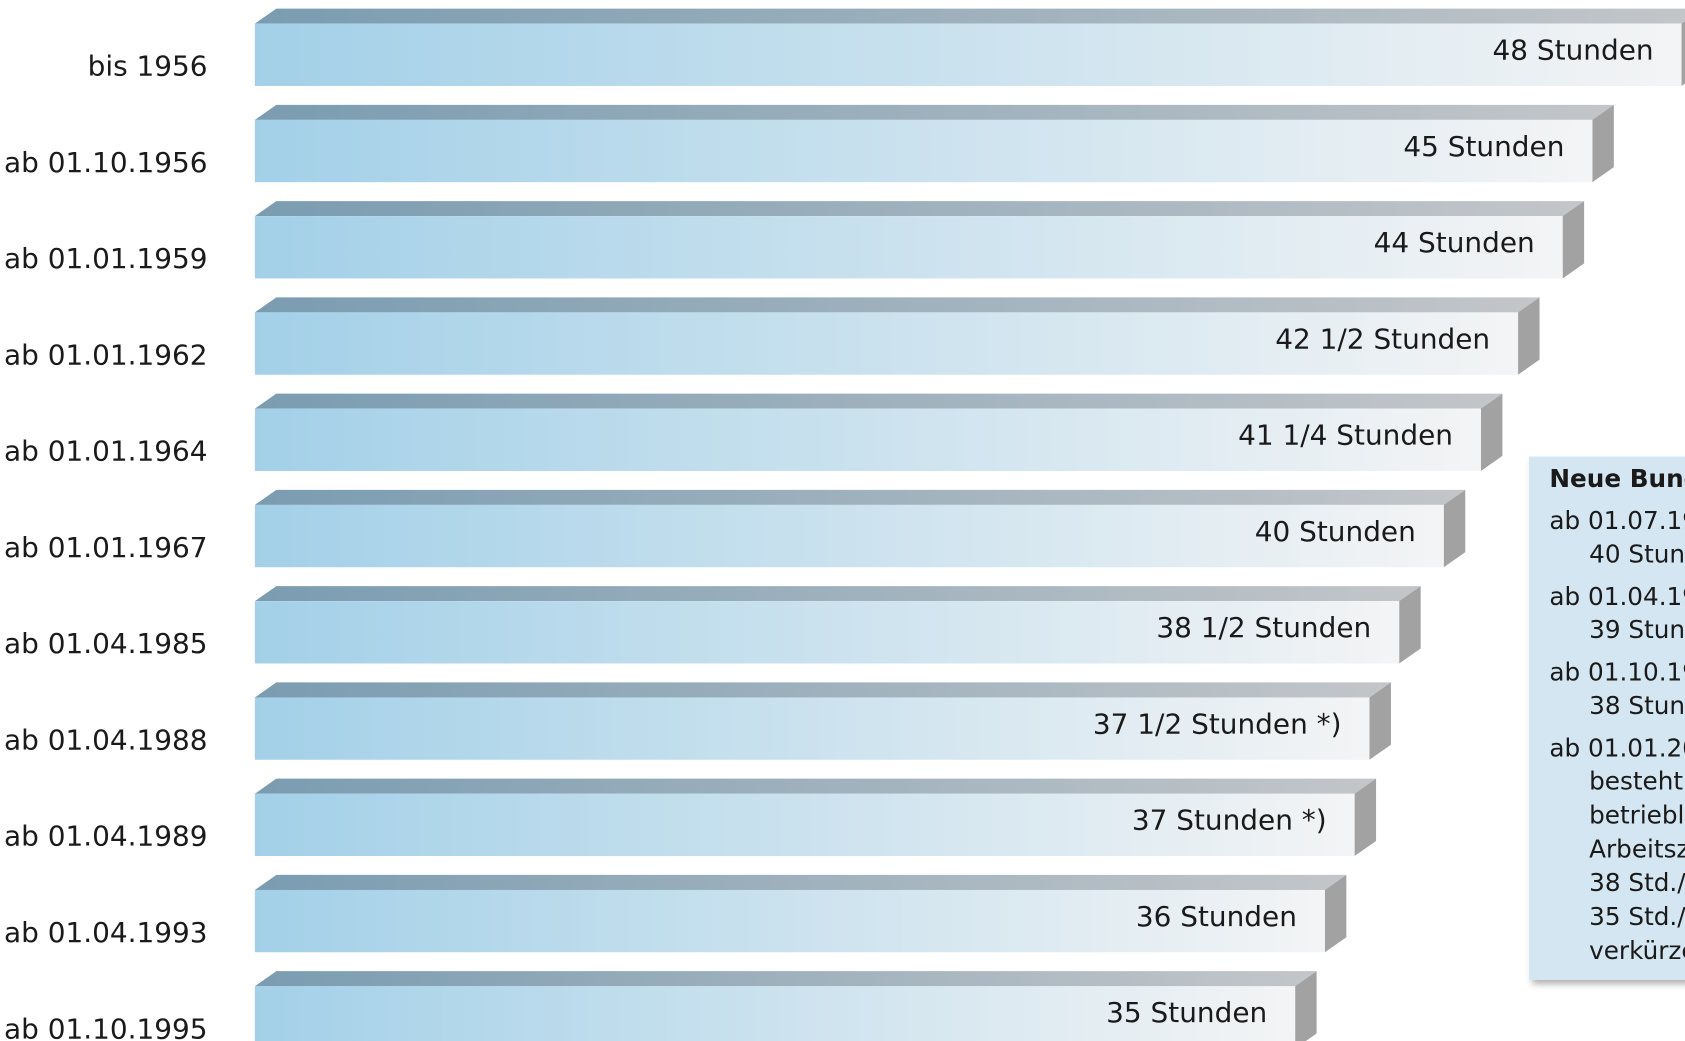 This screenshot has height=1041, width=1685. I want to click on category-label: ab 01.01.1962, so click(106, 354).